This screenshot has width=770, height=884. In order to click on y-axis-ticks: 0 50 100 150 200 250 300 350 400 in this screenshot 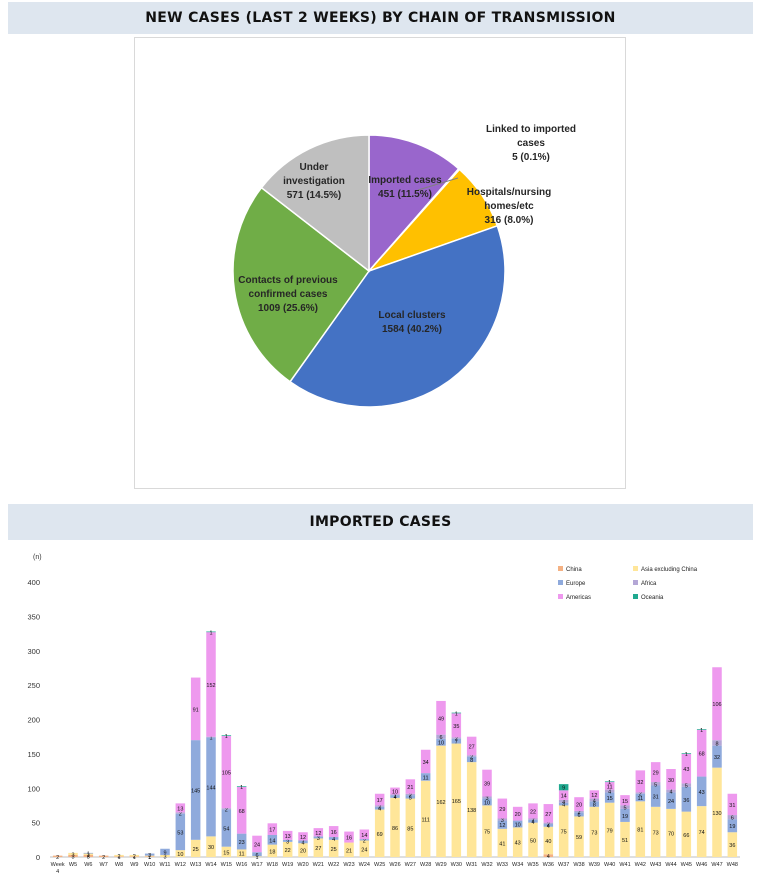, I will do `click(33, 720)`.